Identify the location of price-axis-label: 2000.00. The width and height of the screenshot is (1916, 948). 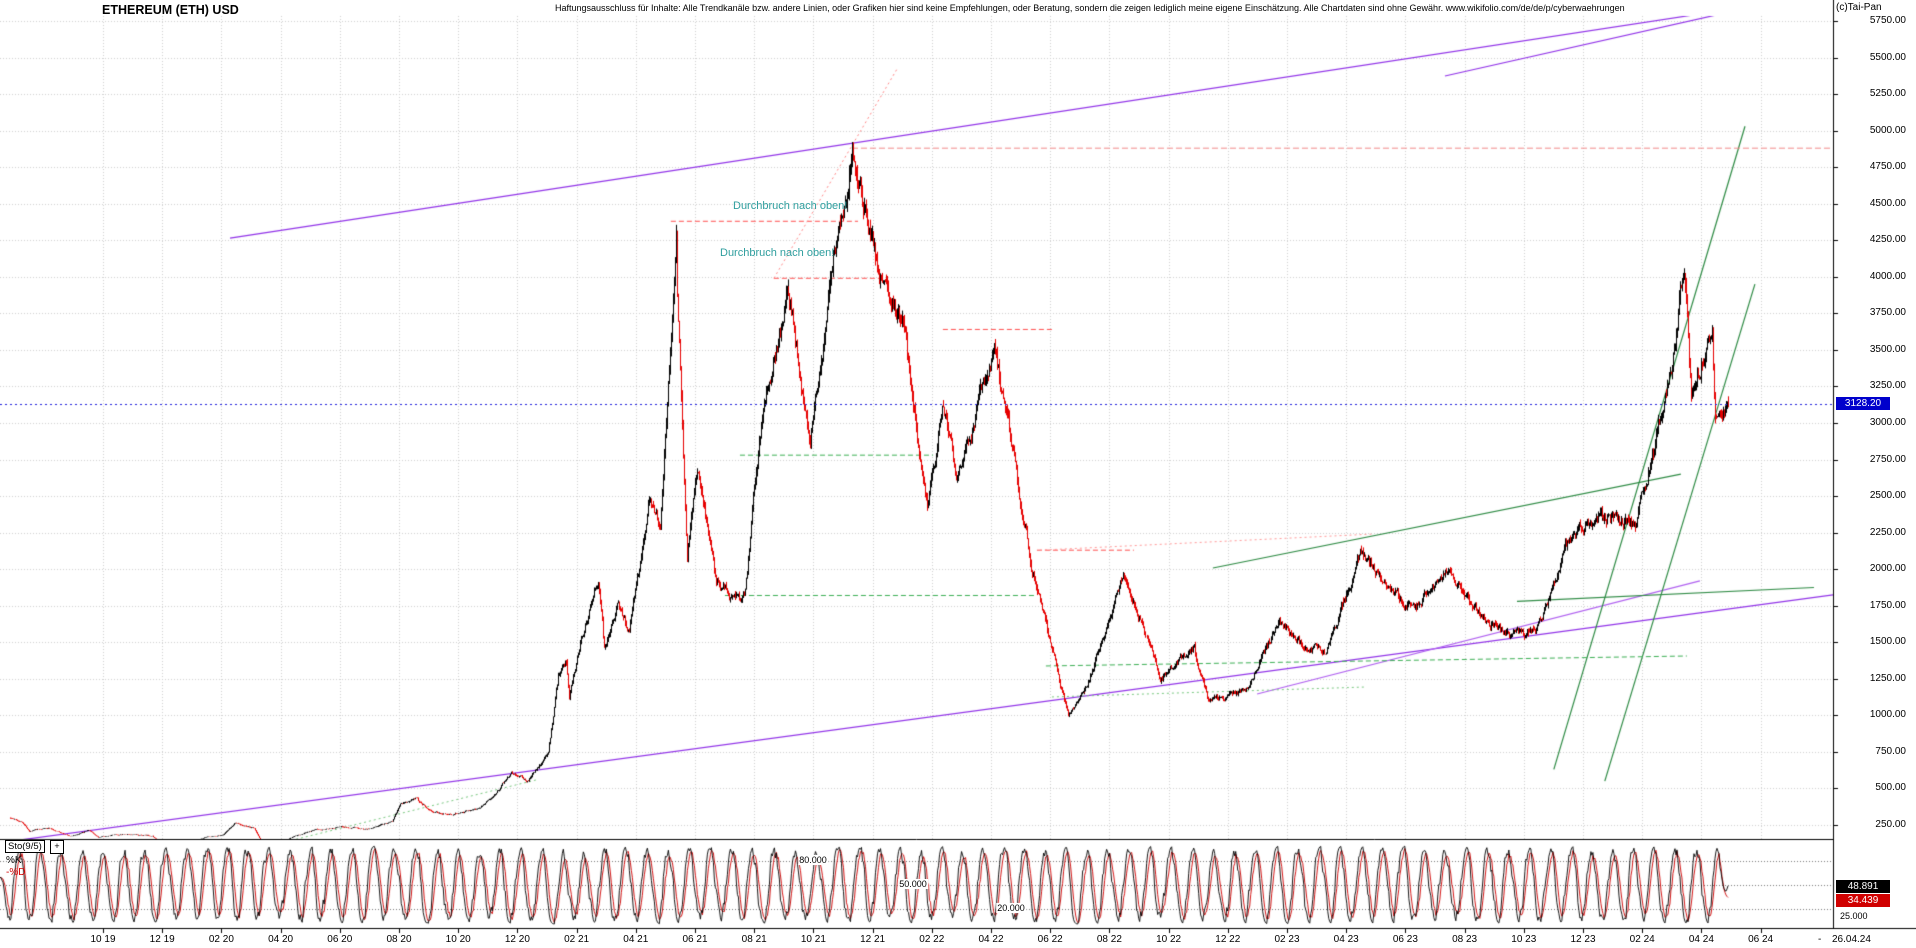
(1887, 569).